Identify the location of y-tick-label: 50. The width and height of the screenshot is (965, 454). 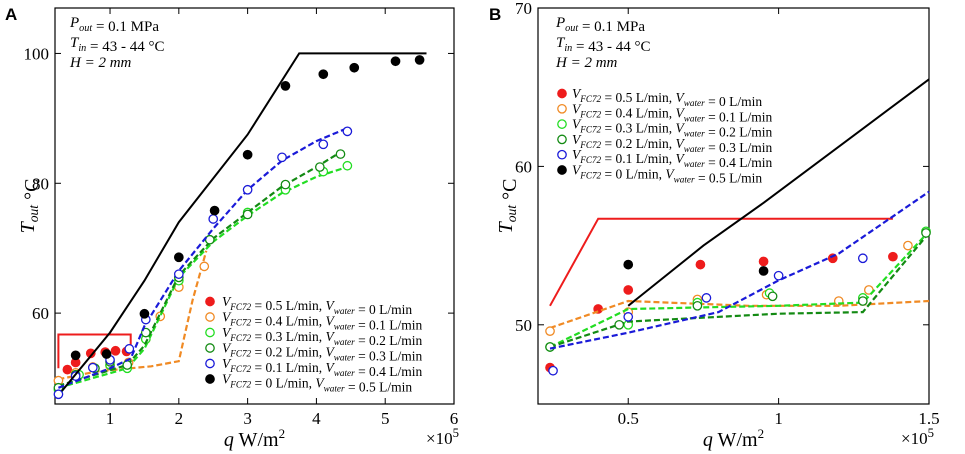
(523, 325).